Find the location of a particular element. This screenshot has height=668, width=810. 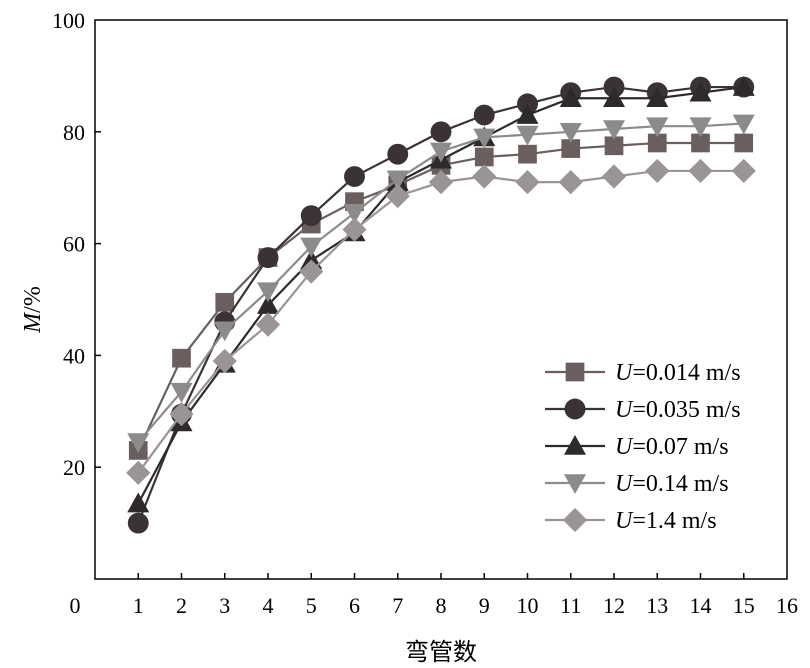

x-tick-label: 12 is located at coordinates (614, 605).